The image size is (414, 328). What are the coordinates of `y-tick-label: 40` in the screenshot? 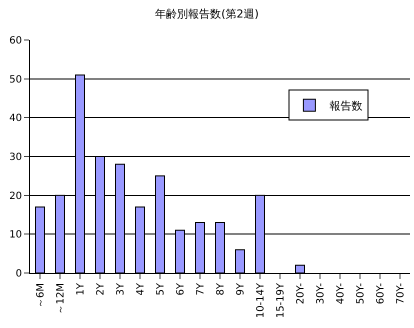 It's located at (15, 118).